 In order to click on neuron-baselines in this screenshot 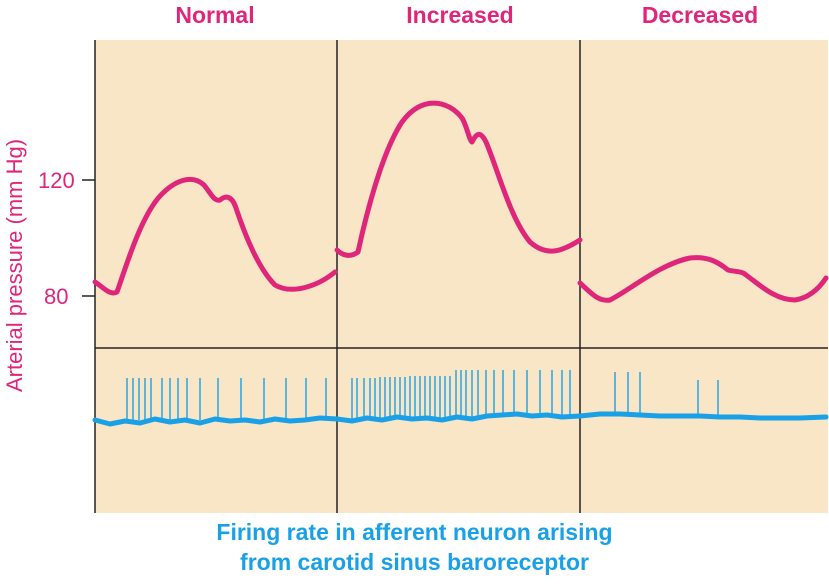, I will do `click(460, 419)`.